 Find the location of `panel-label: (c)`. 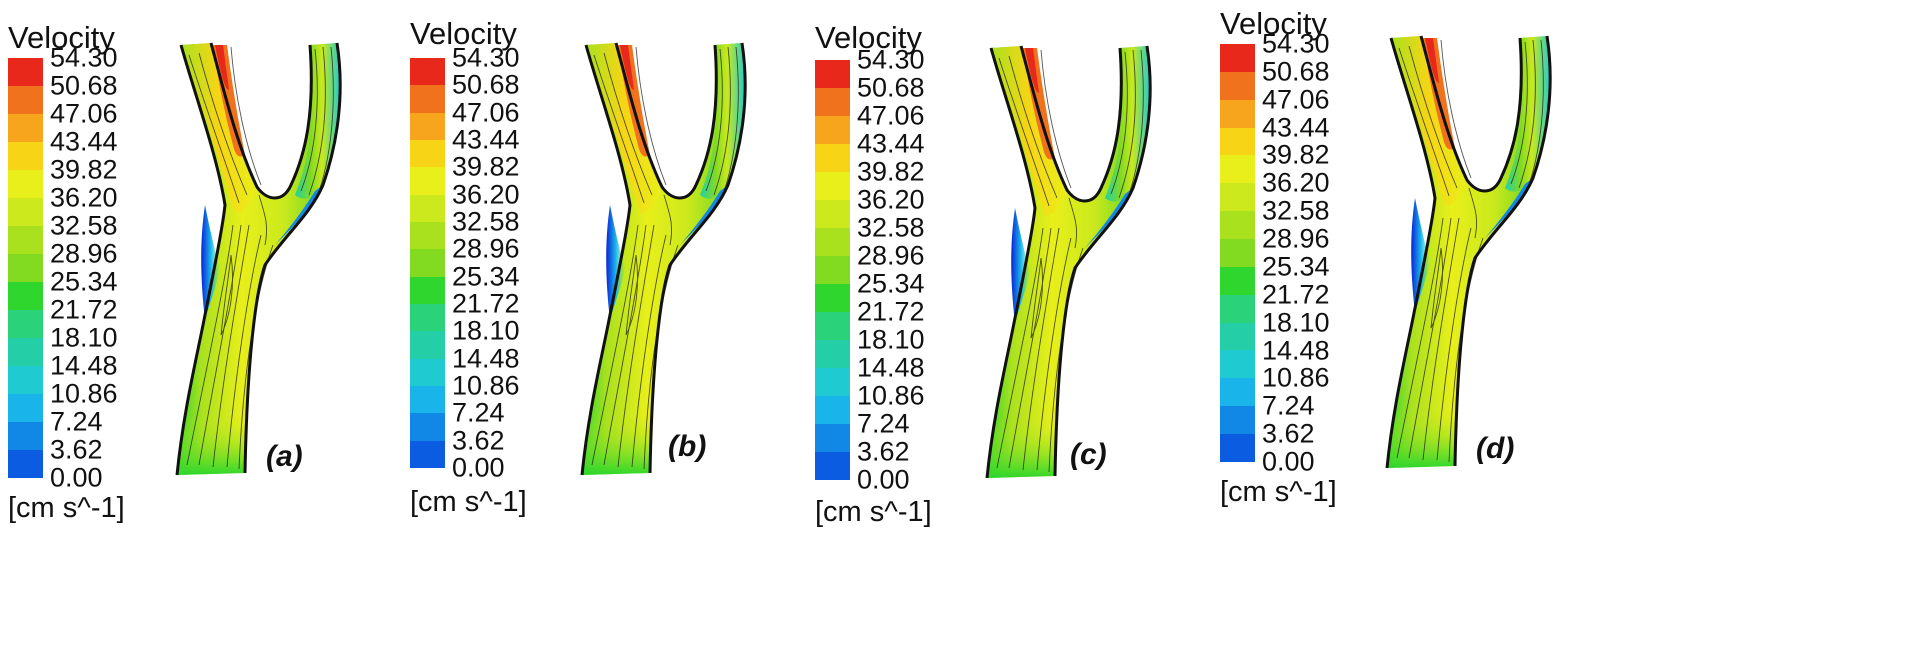

panel-label: (c) is located at coordinates (1088, 454).